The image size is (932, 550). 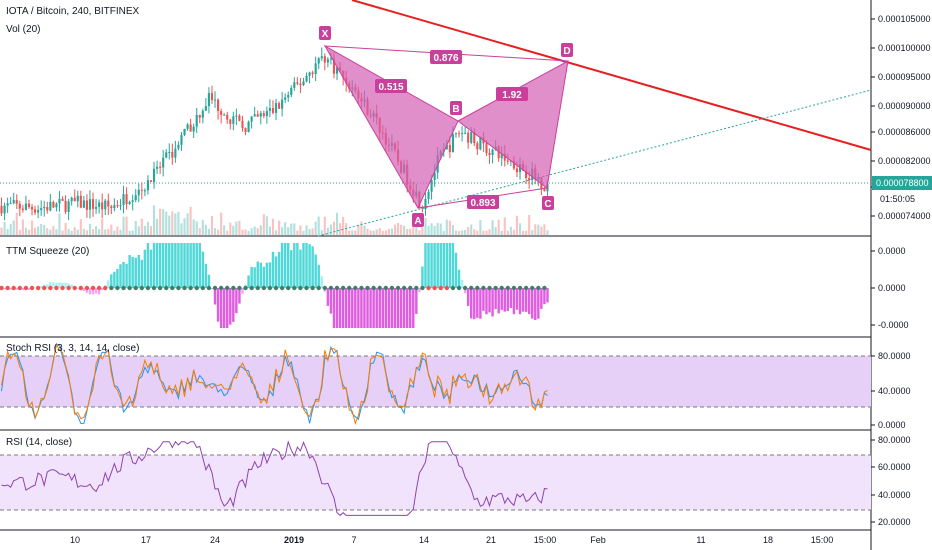 I want to click on price-tick: 0.000105000, so click(x=904, y=19).